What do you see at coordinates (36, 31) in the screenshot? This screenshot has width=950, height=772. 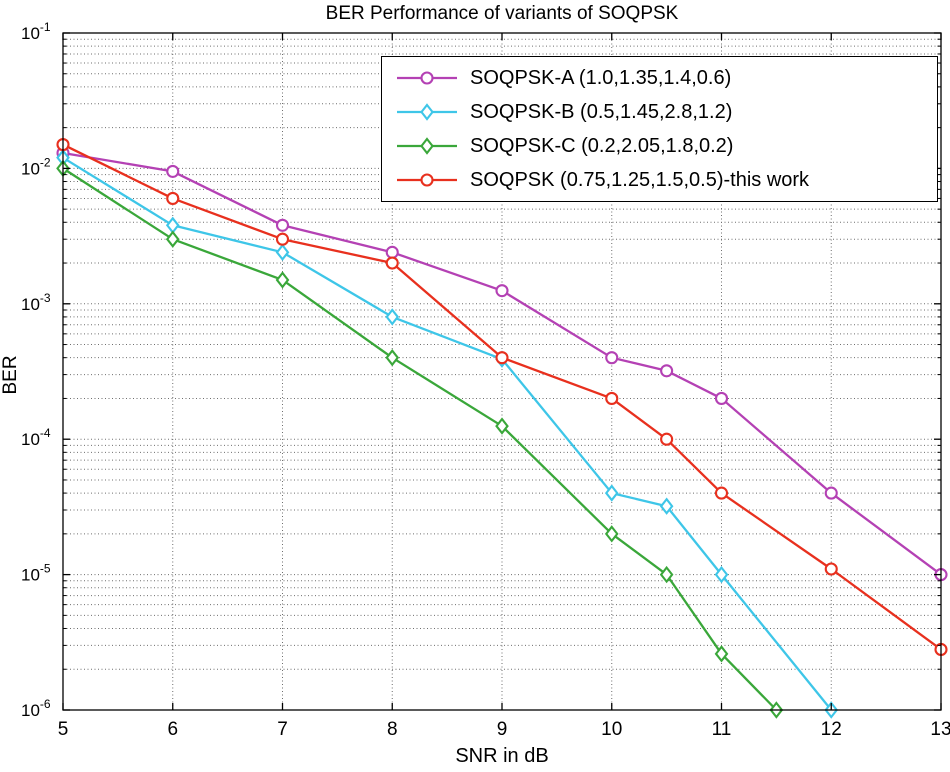 I see `svg-text: 10⁻¹` at bounding box center [36, 31].